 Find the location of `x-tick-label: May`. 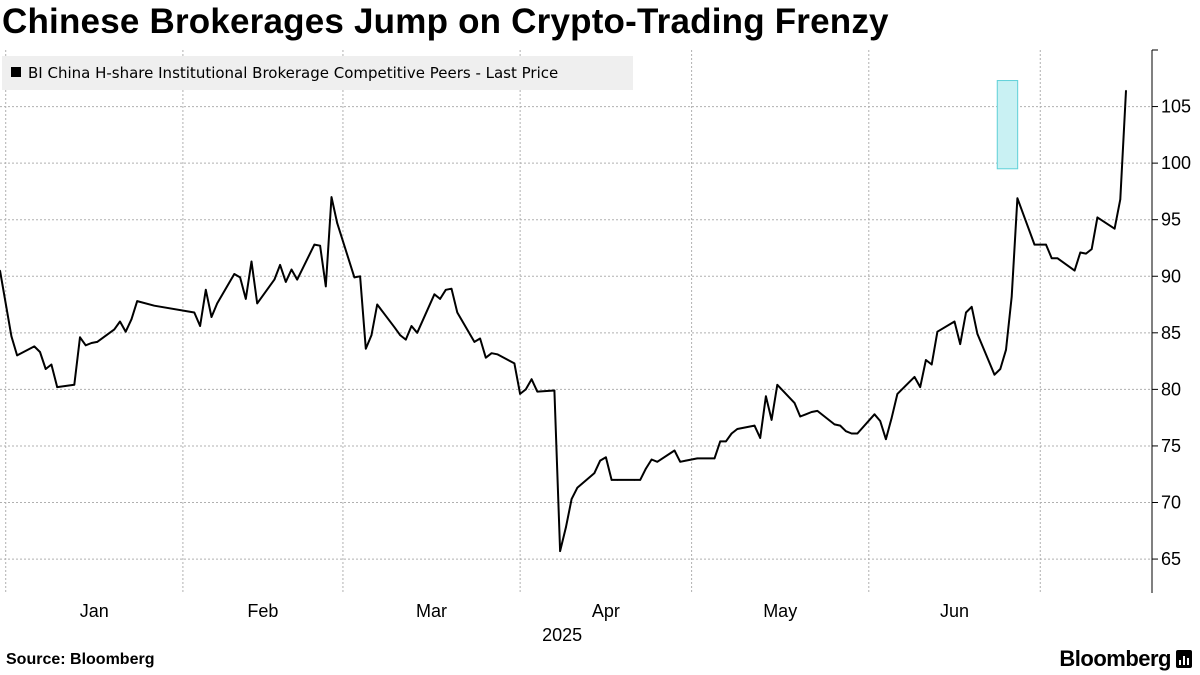

x-tick-label: May is located at coordinates (780, 611).